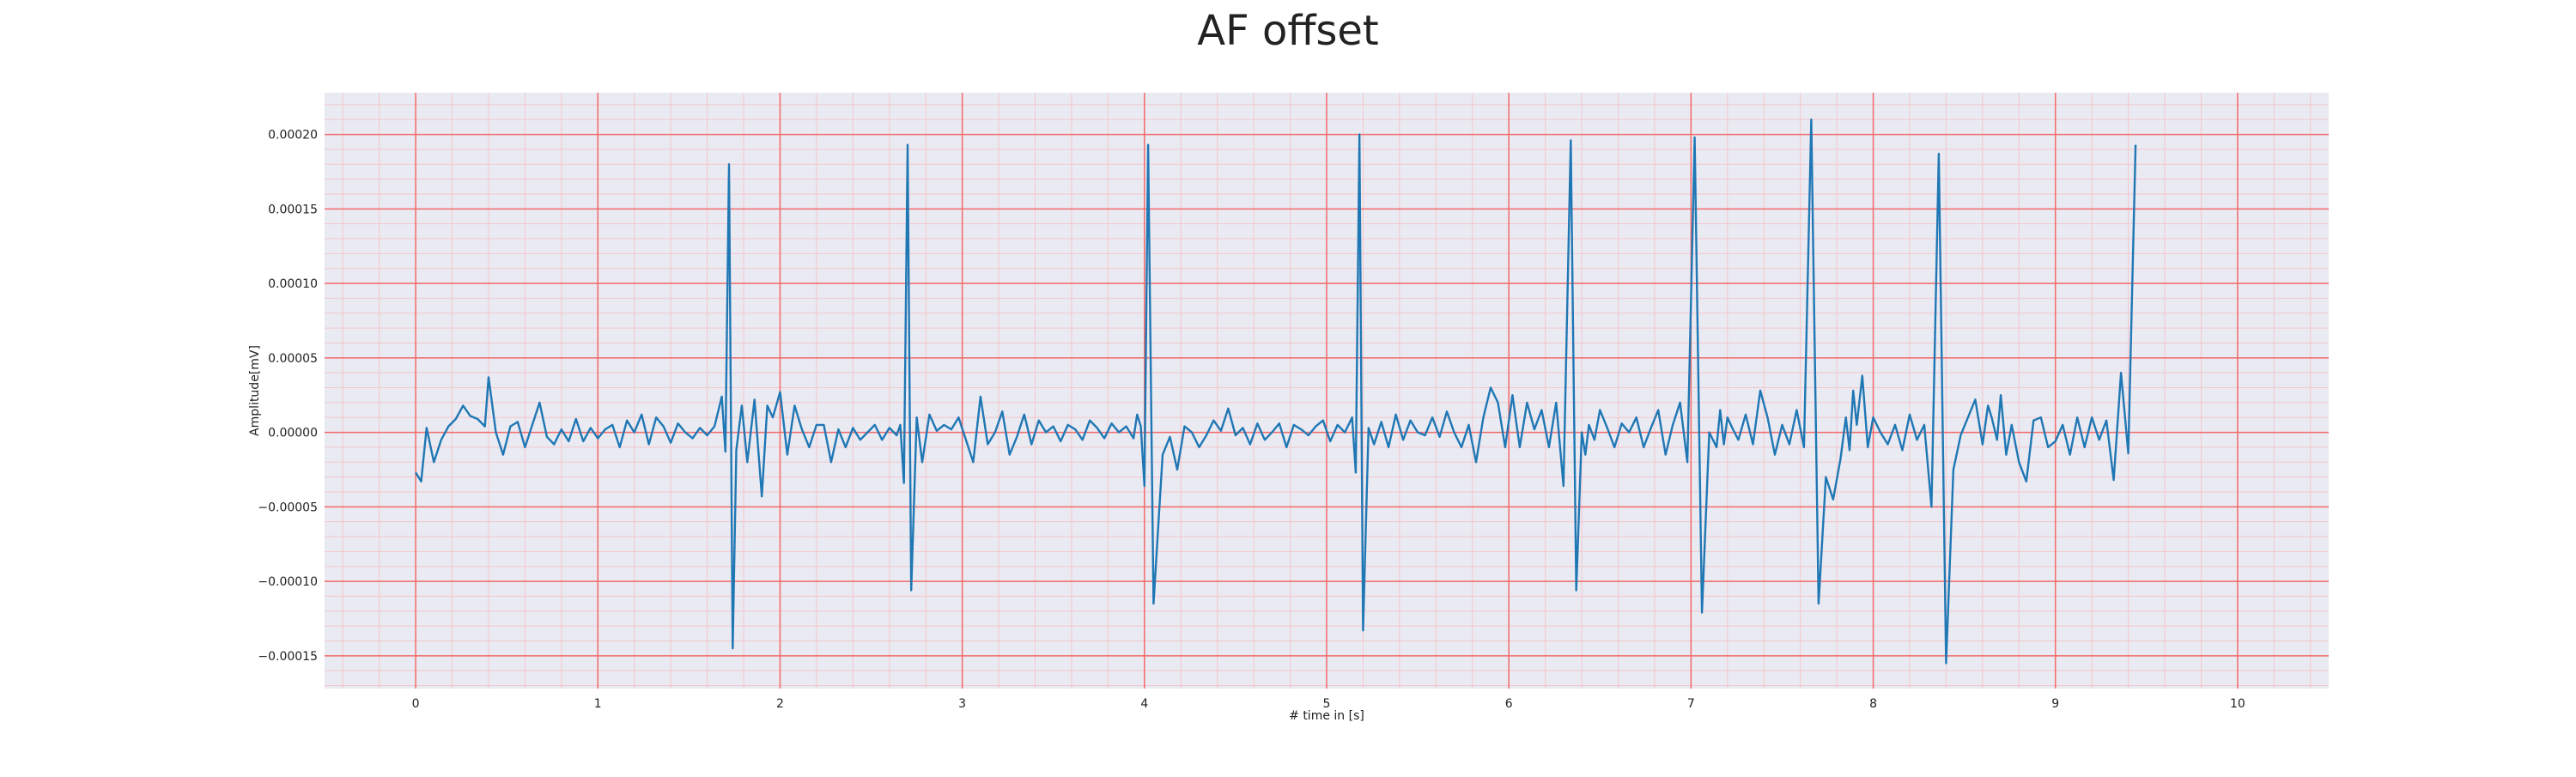 The width and height of the screenshot is (2576, 777). What do you see at coordinates (293, 136) in the screenshot?
I see `y-tick-label: 0.00020` at bounding box center [293, 136].